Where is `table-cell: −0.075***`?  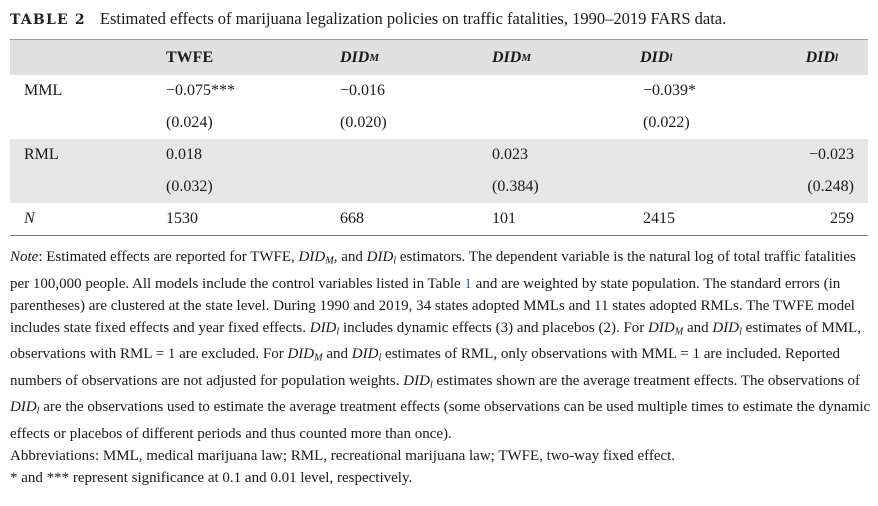 table-cell: −0.075*** is located at coordinates (201, 90).